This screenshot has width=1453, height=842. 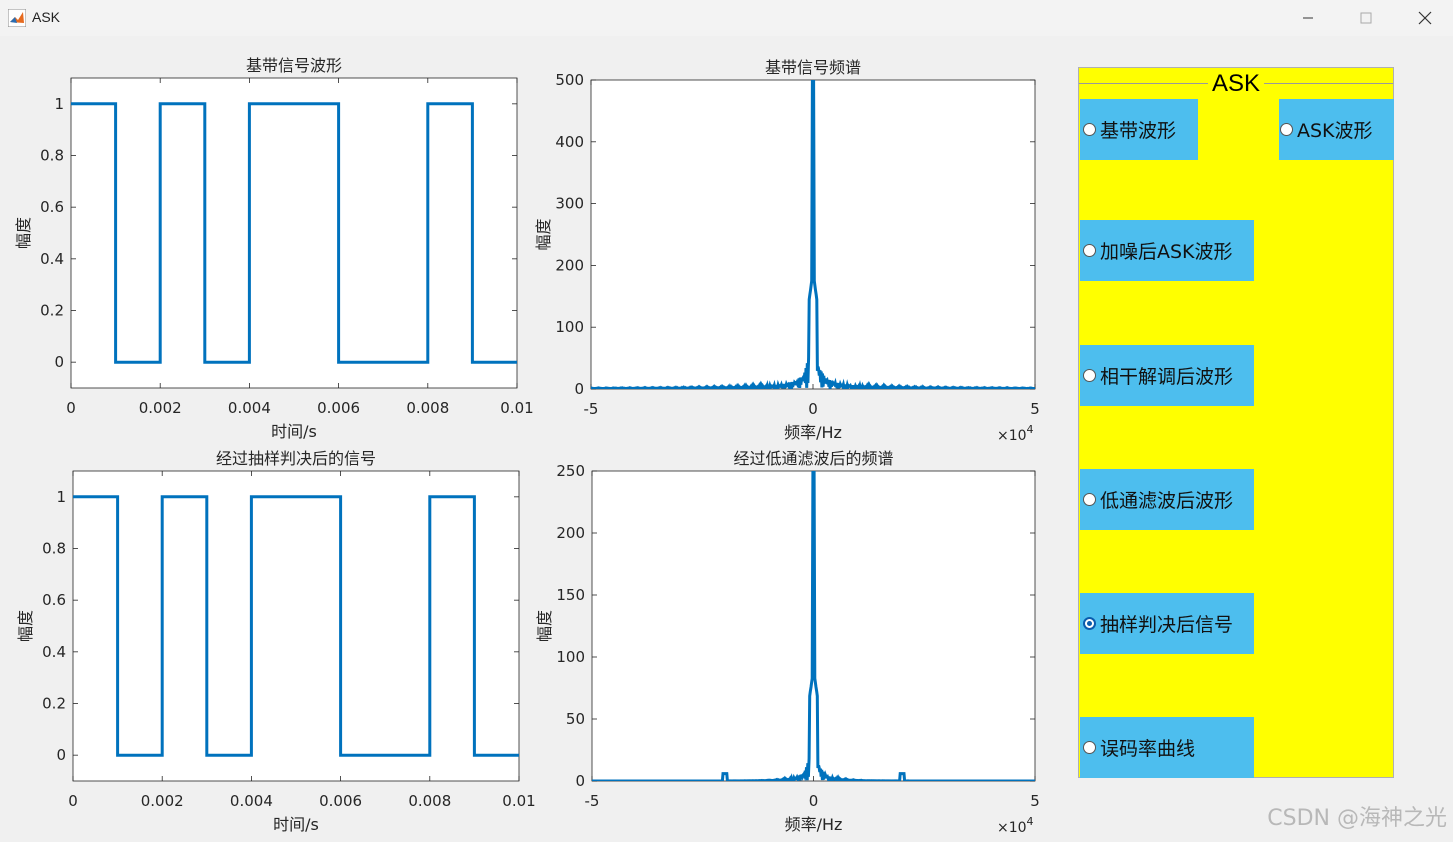 I want to click on minimize-icon, so click(x=1308, y=18).